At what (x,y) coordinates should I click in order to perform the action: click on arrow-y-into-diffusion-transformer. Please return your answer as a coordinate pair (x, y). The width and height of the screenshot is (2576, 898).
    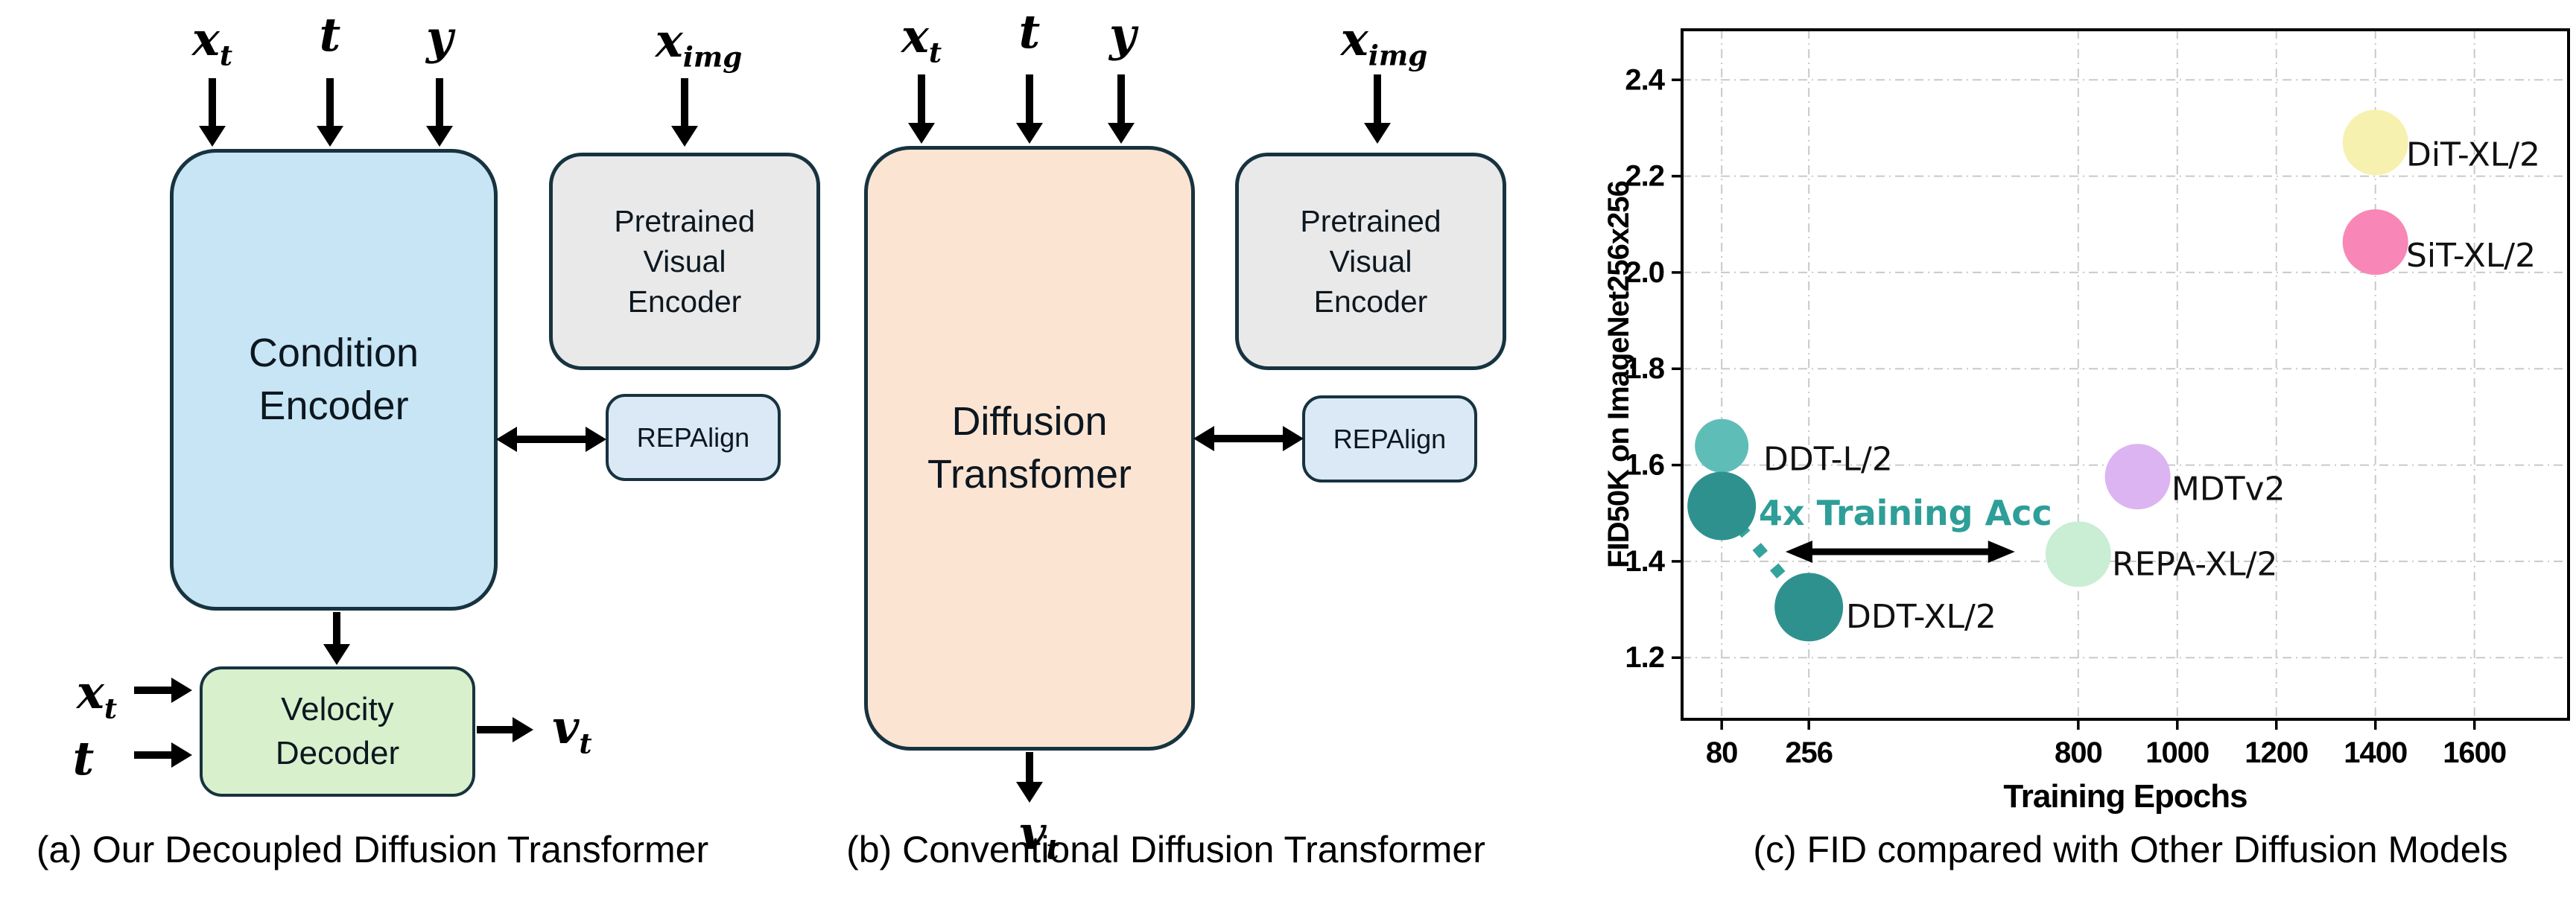
    Looking at the image, I should click on (1121, 109).